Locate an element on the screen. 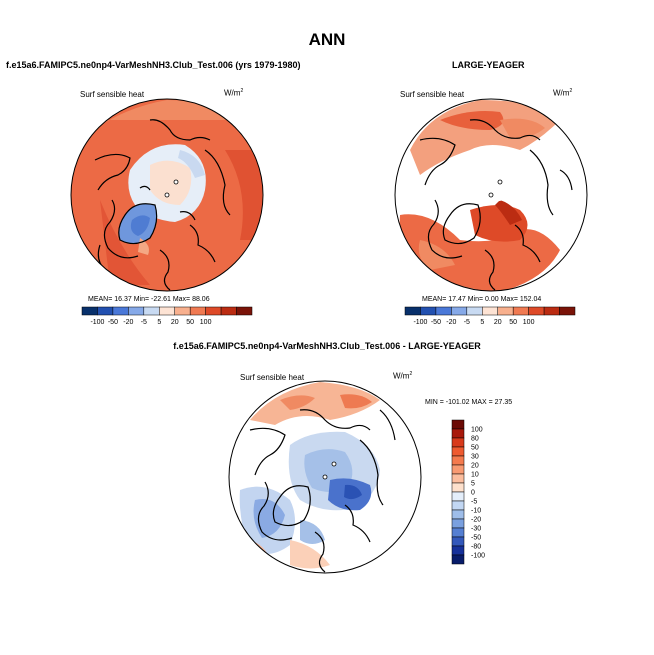  diff-colorbar-tick-label: -80 is located at coordinates (476, 547).